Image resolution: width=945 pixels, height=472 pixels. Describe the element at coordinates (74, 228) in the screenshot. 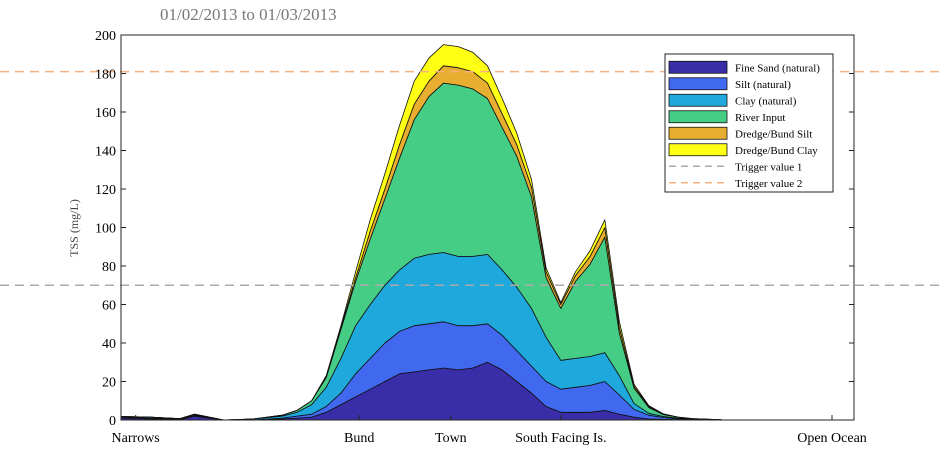

I see `y-axis-label: TSS (mg/L)` at that location.